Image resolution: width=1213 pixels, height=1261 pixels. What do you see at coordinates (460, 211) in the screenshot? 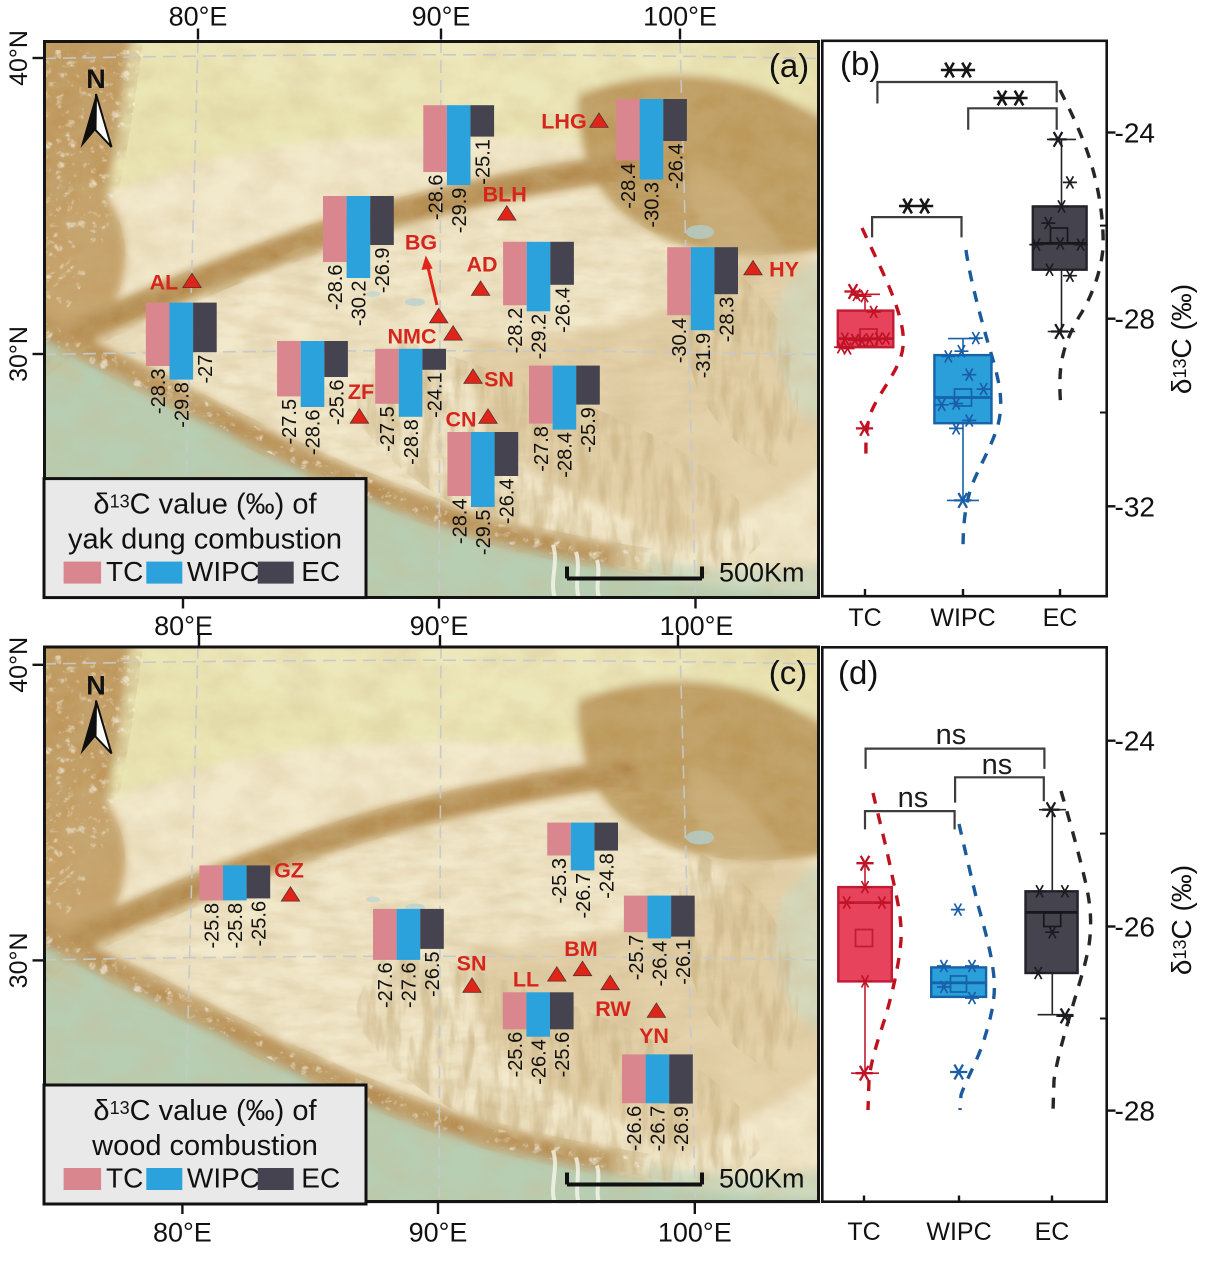
I see `svg-text: -29.9` at bounding box center [460, 211].